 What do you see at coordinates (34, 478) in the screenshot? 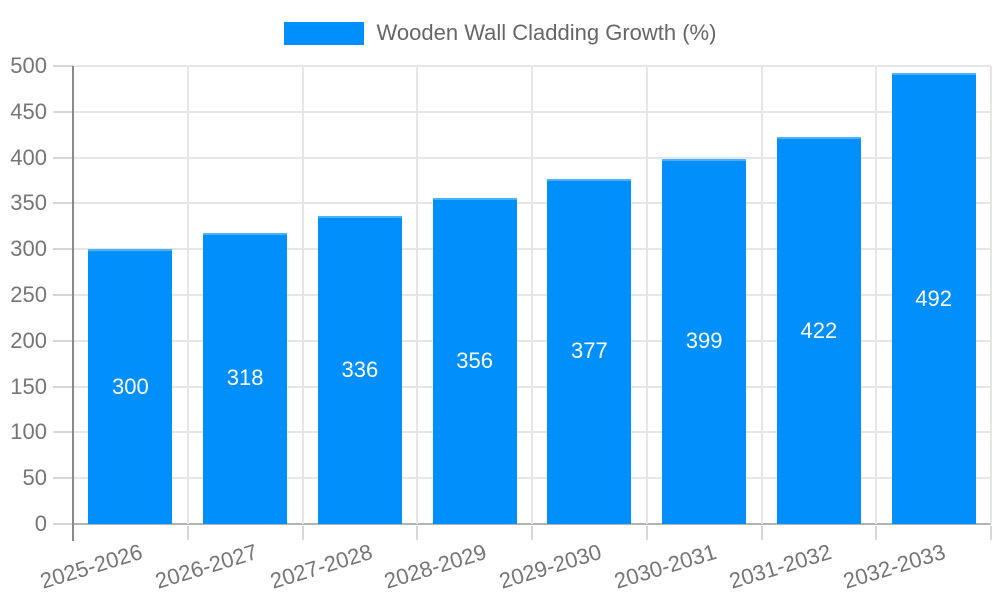
I see `y-tick-label: 50` at bounding box center [34, 478].